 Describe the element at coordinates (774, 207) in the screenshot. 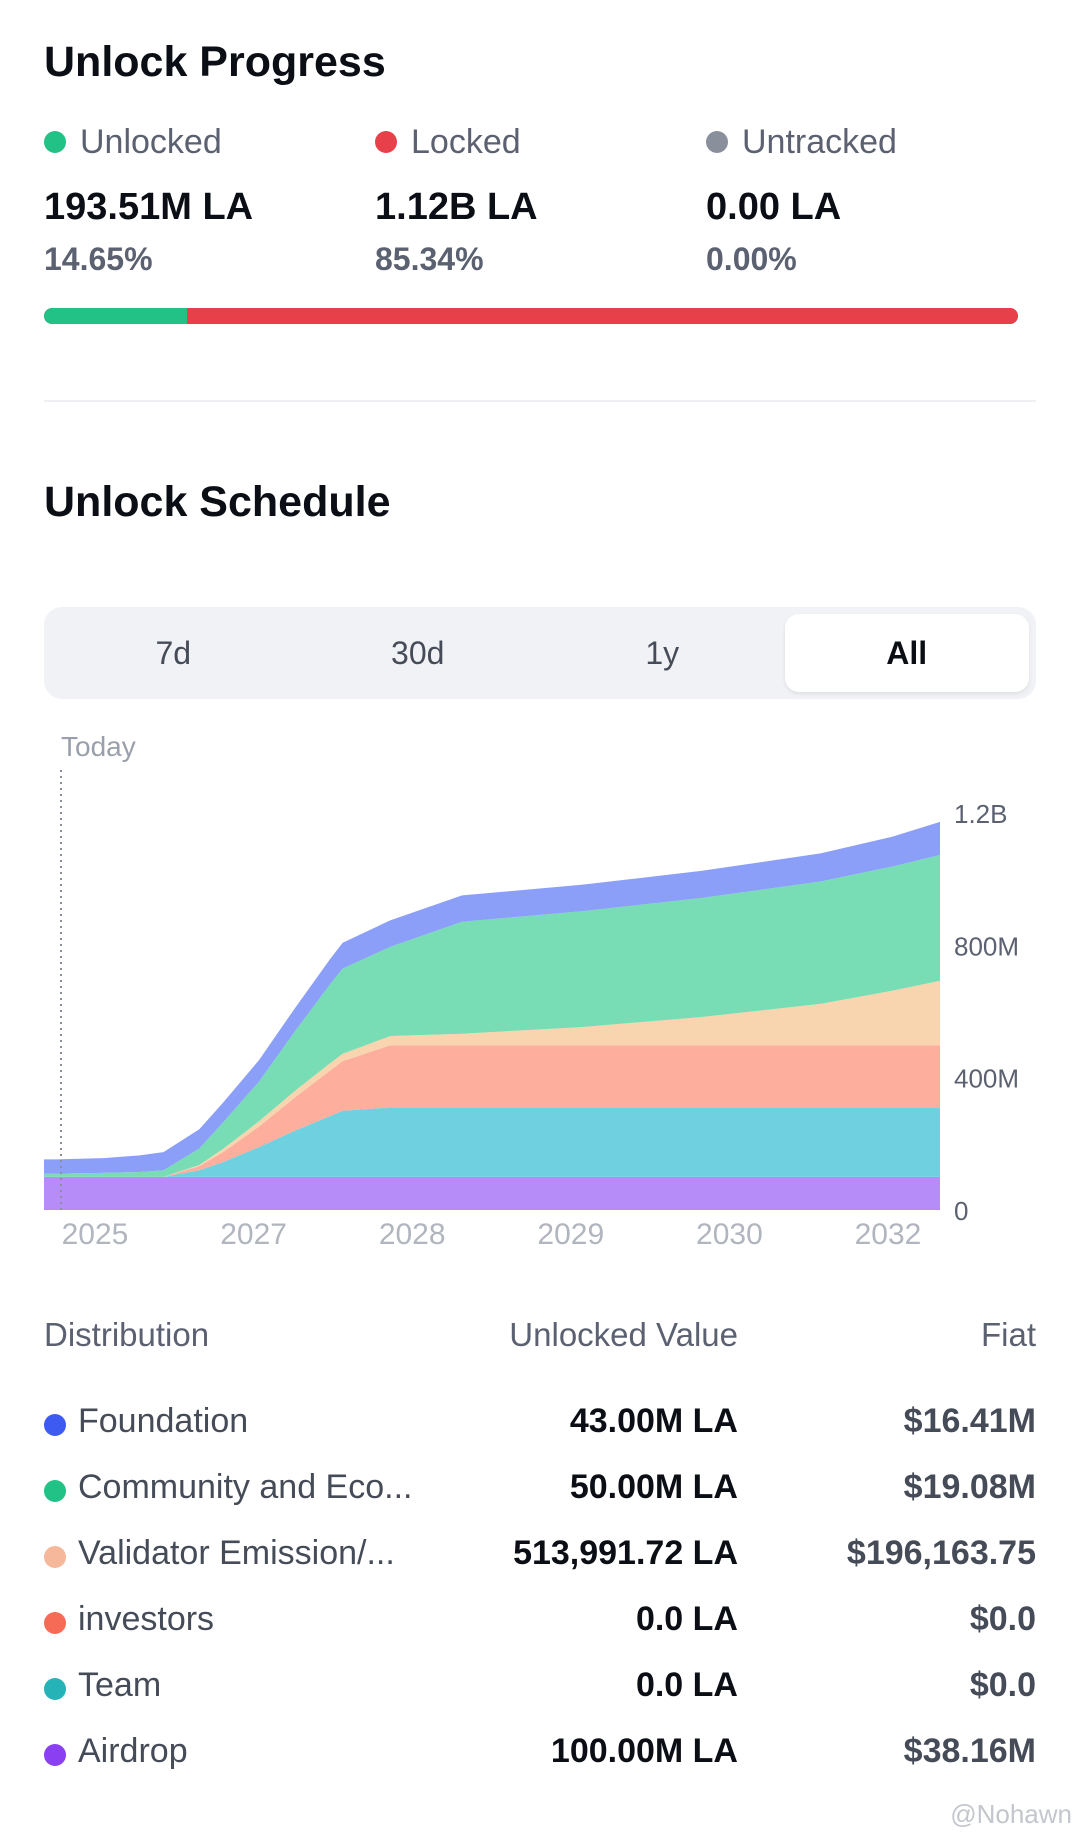

I see `stat-untracked-amount: 0.00 LA` at that location.